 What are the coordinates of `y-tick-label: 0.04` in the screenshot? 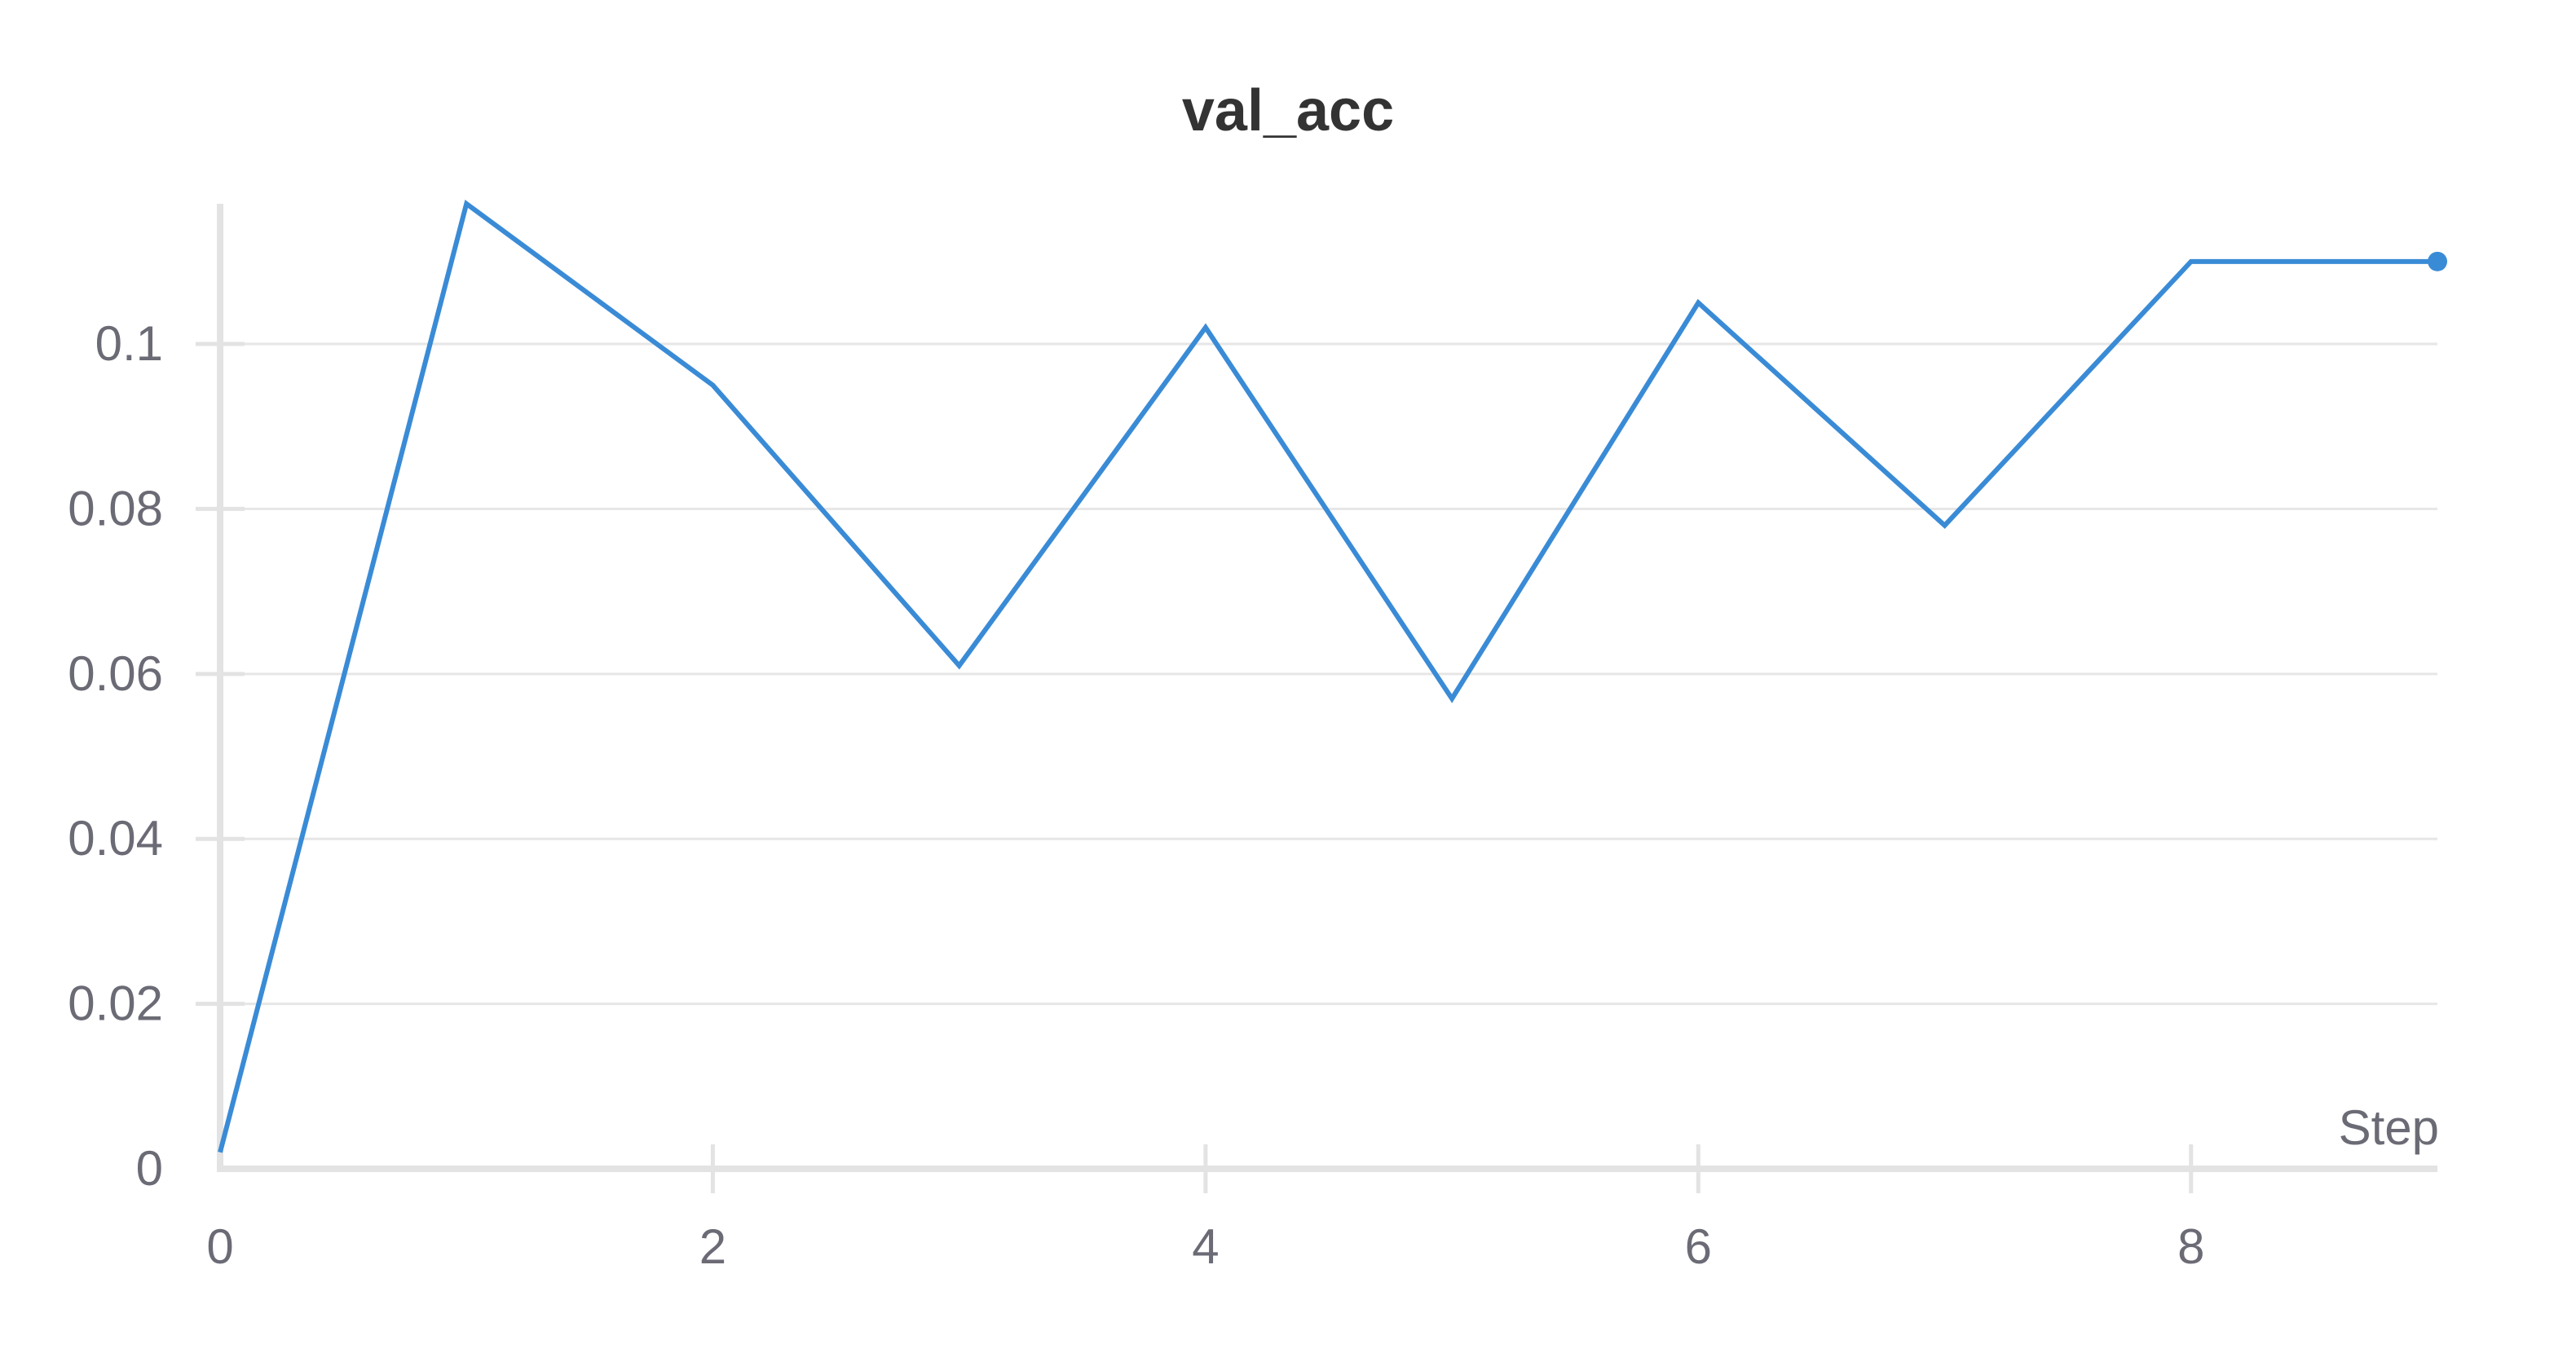 It's located at (115, 838).